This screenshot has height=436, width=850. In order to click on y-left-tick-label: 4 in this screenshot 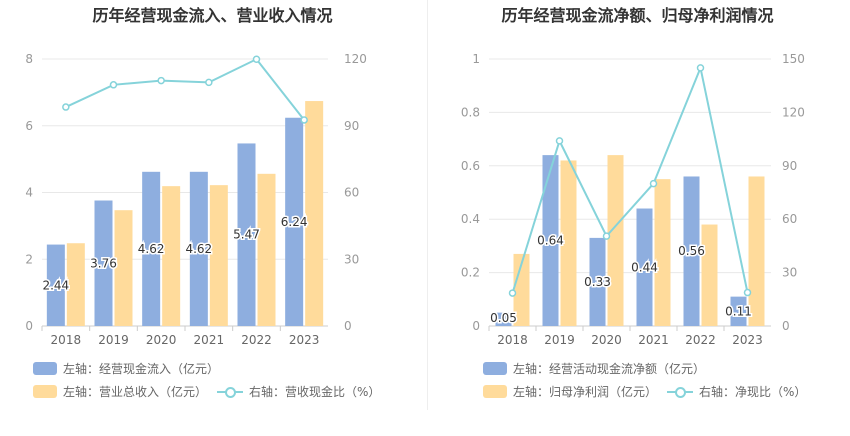, I will do `click(29, 193)`.